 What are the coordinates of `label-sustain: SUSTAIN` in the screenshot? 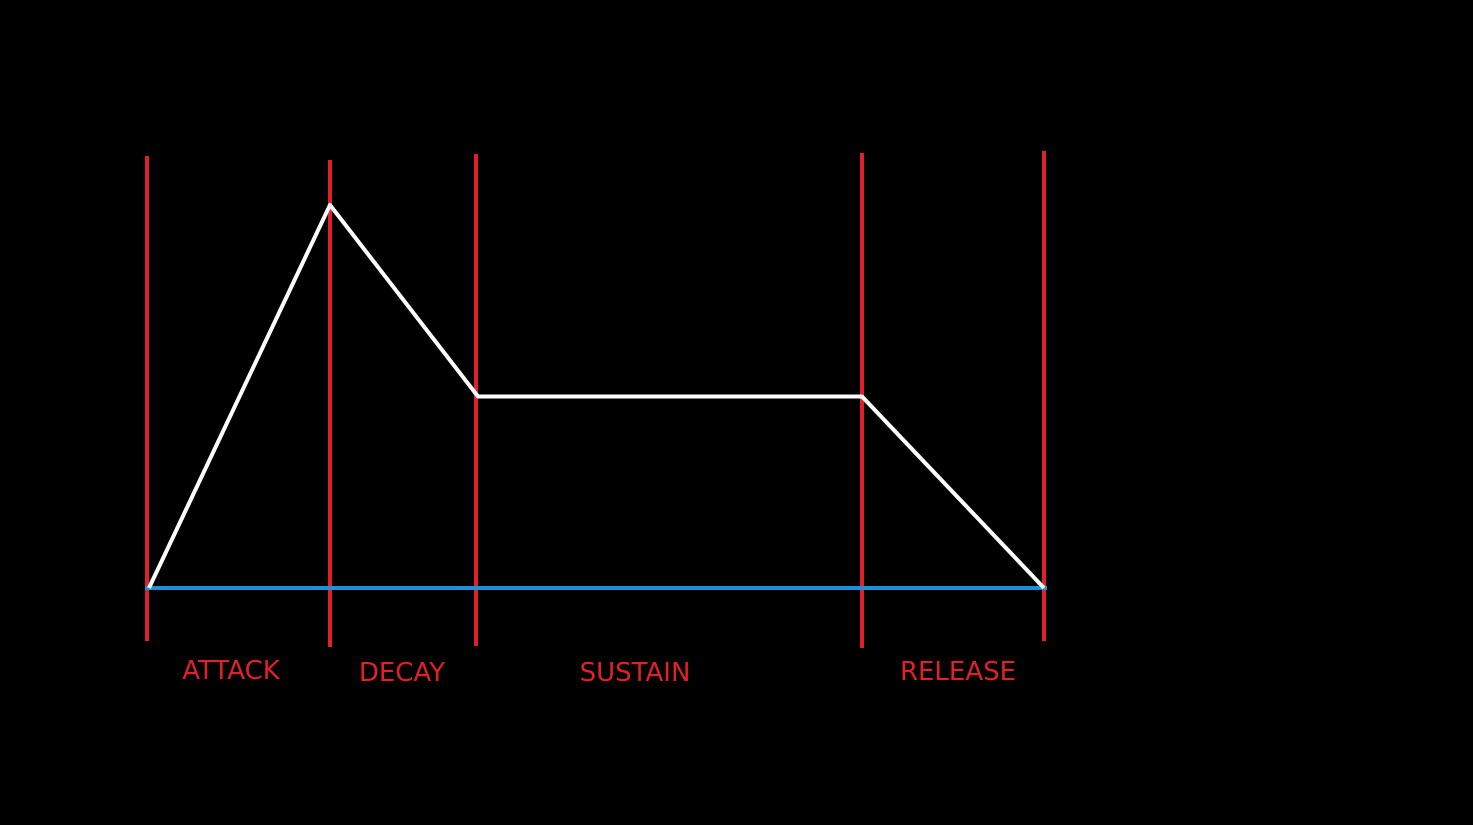 It's located at (635, 673).